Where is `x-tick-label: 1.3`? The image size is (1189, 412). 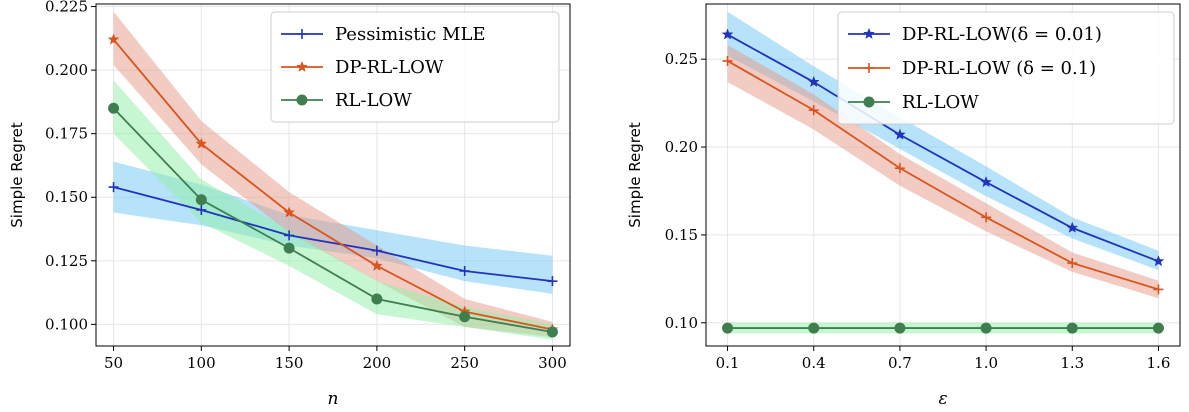 x-tick-label: 1.3 is located at coordinates (1072, 363).